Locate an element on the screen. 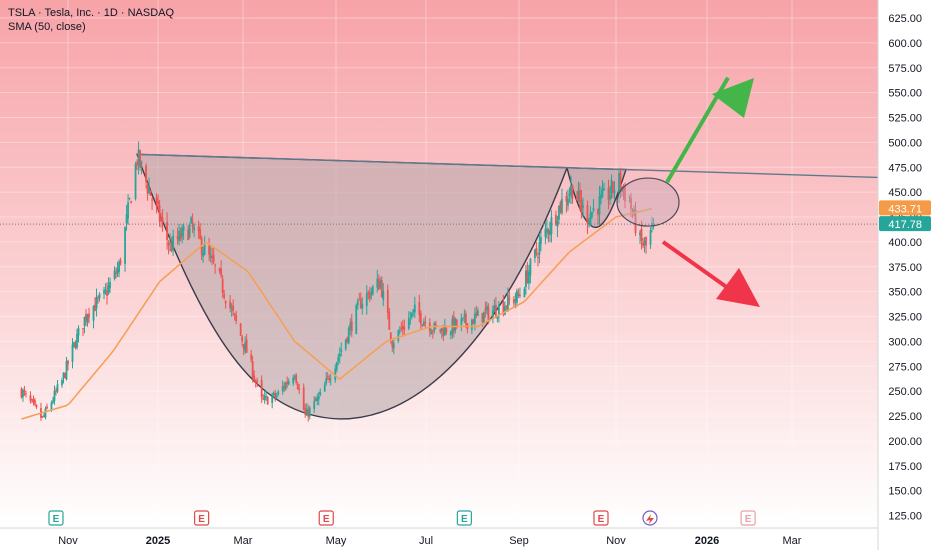 This screenshot has width=932, height=550. sma-value-badge: 433.71 is located at coordinates (905, 208).